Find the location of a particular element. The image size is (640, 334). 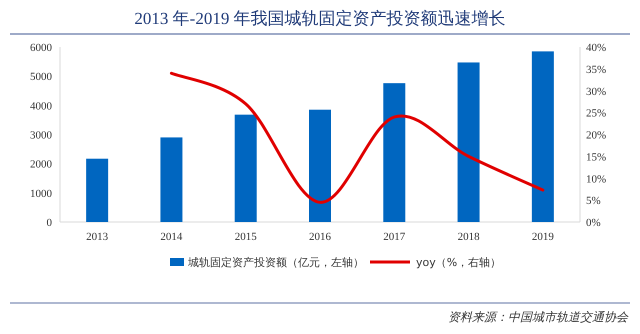

y2-tick-label: 5% is located at coordinates (593, 201).